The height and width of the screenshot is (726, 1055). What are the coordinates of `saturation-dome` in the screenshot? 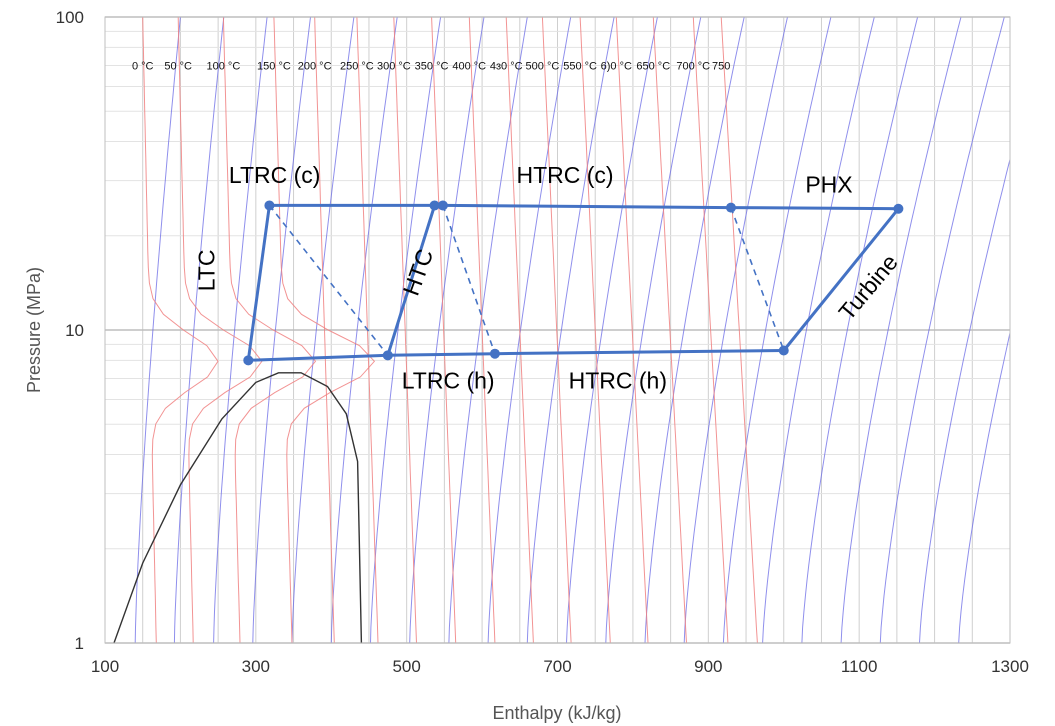 It's located at (238, 507).